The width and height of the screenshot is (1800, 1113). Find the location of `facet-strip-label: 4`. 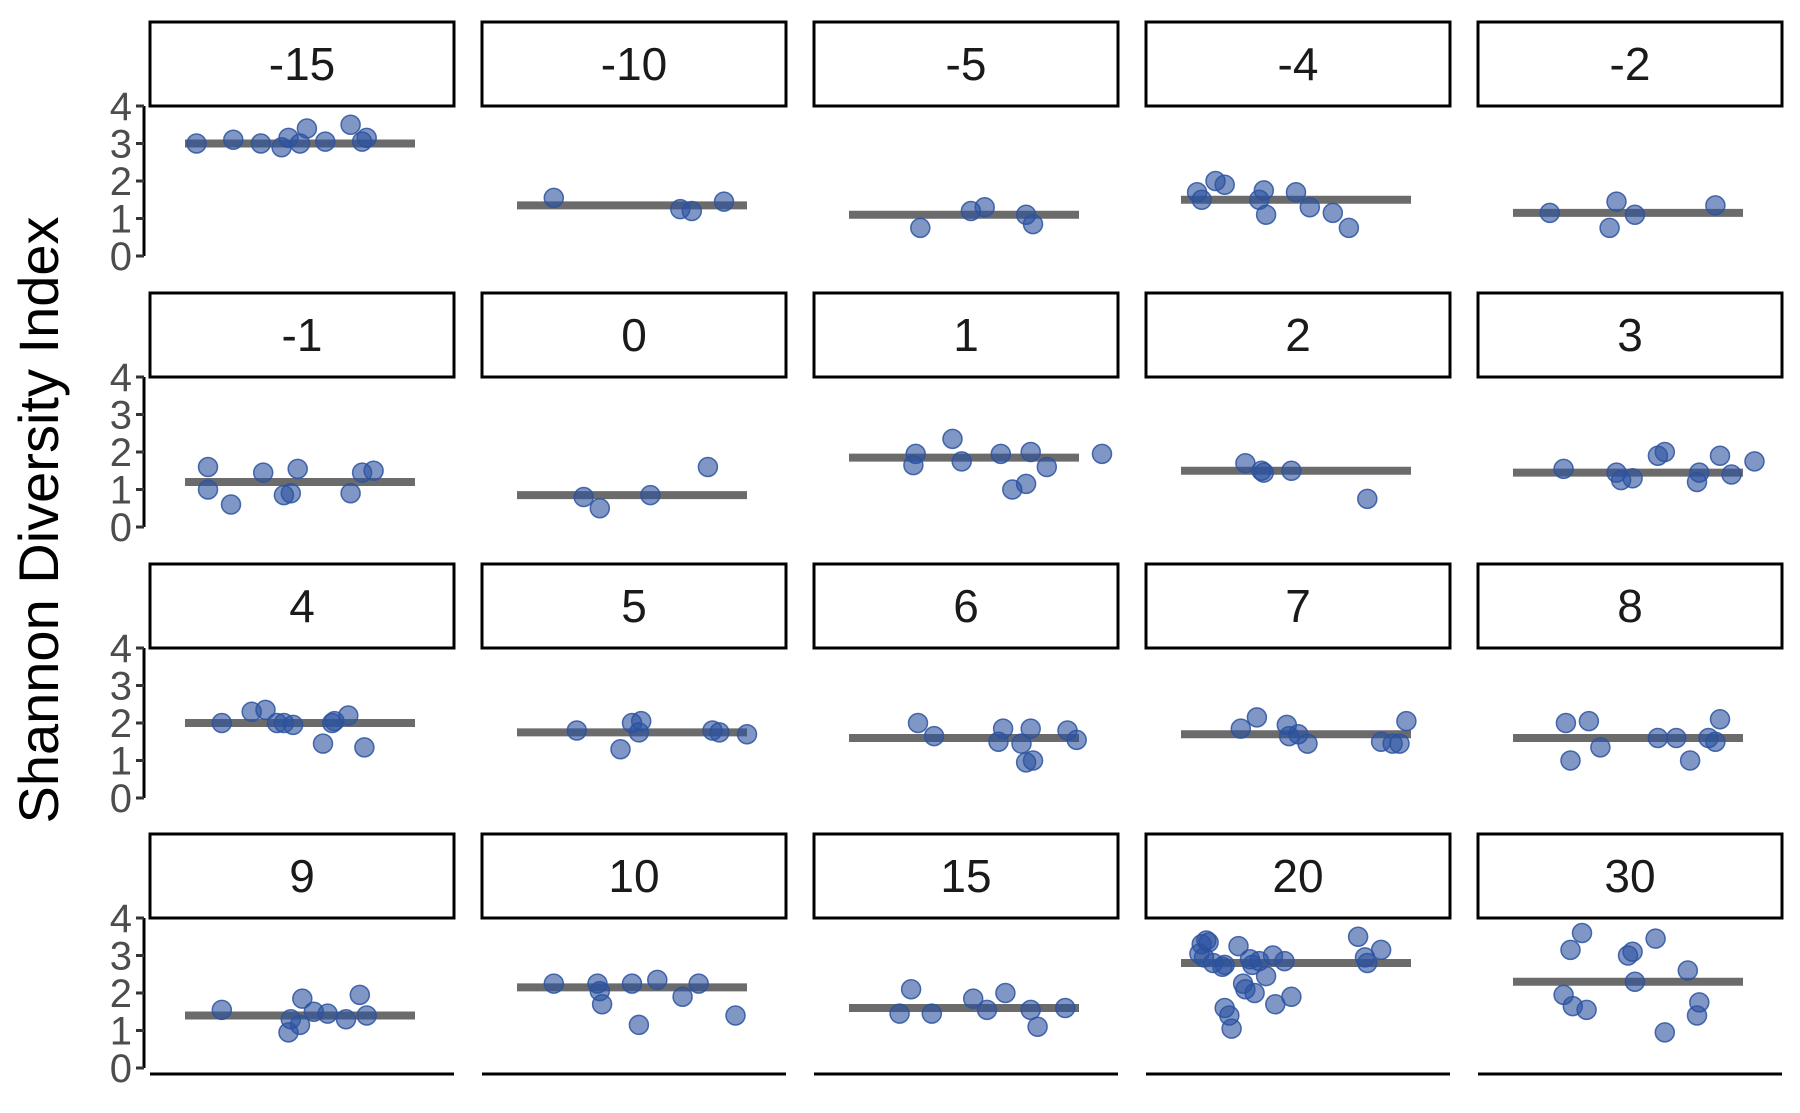

facet-strip-label: 4 is located at coordinates (302, 606).